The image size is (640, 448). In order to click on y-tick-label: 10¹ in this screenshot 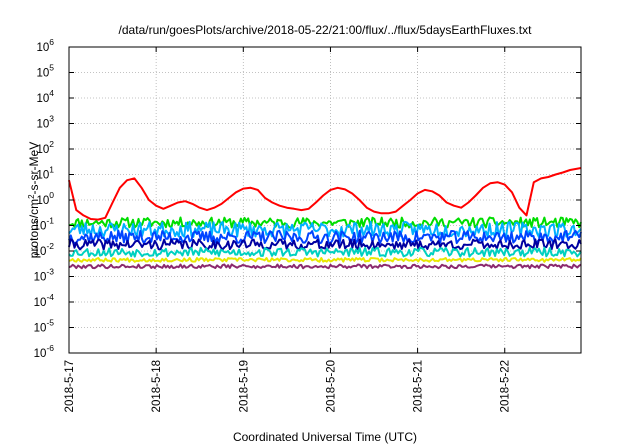, I will do `click(45, 173)`.